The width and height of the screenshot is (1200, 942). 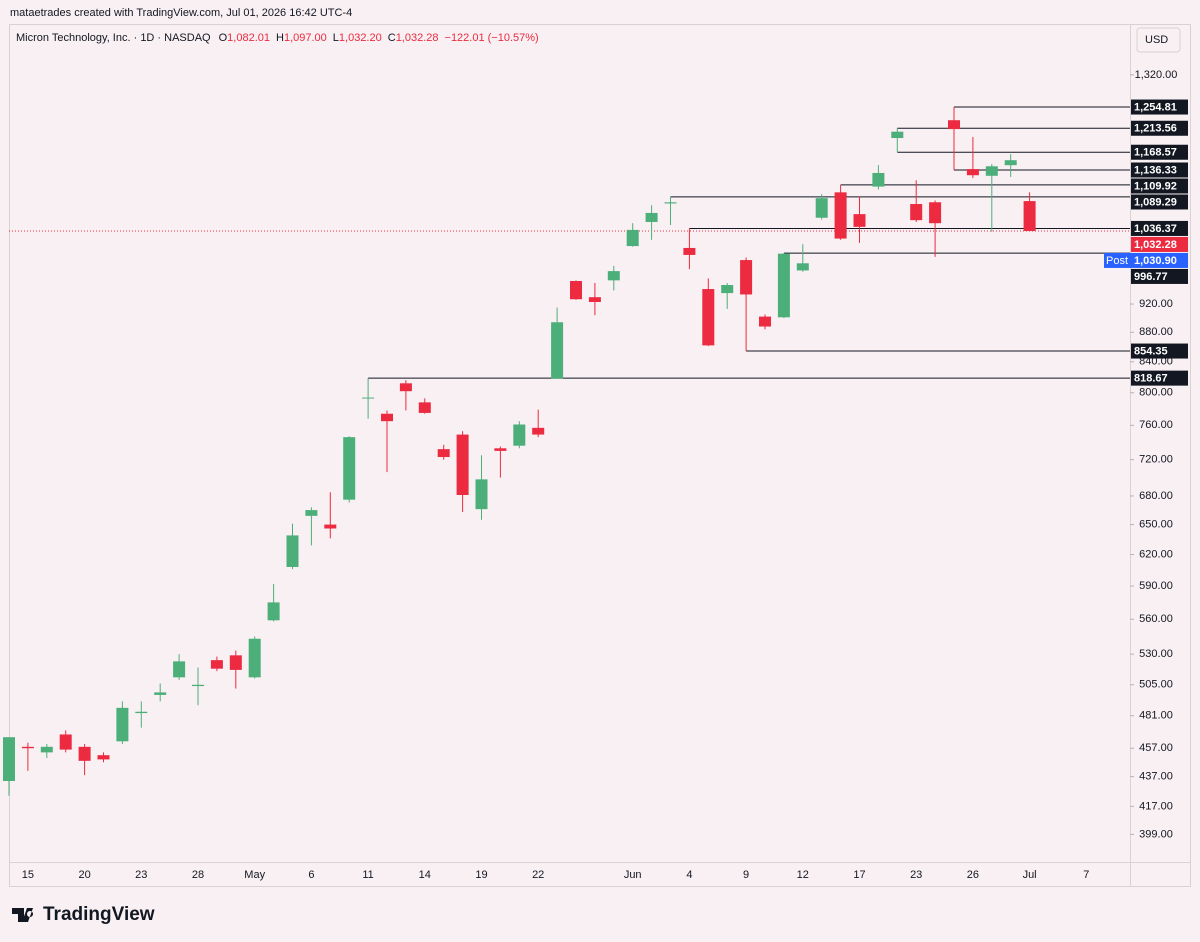 What do you see at coordinates (1156, 304) in the screenshot?
I see `y-tick-label: 920.00` at bounding box center [1156, 304].